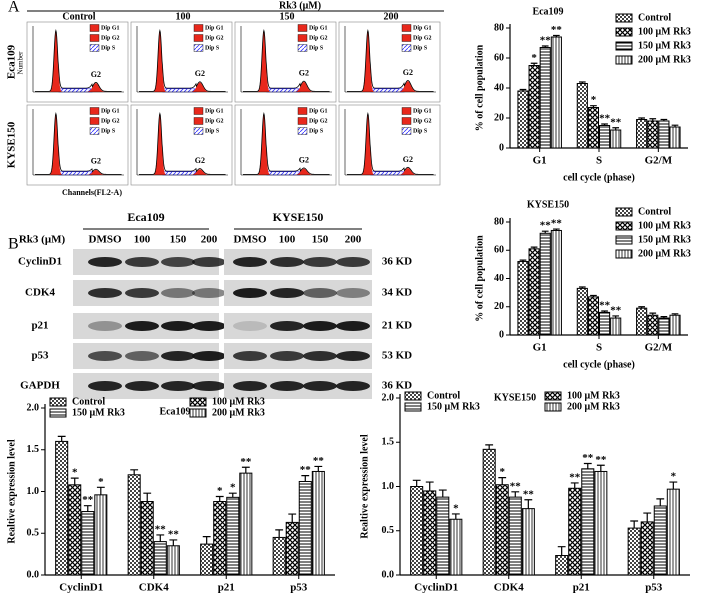 The width and height of the screenshot is (701, 611). I want to click on label: Dip S, so click(212, 131).